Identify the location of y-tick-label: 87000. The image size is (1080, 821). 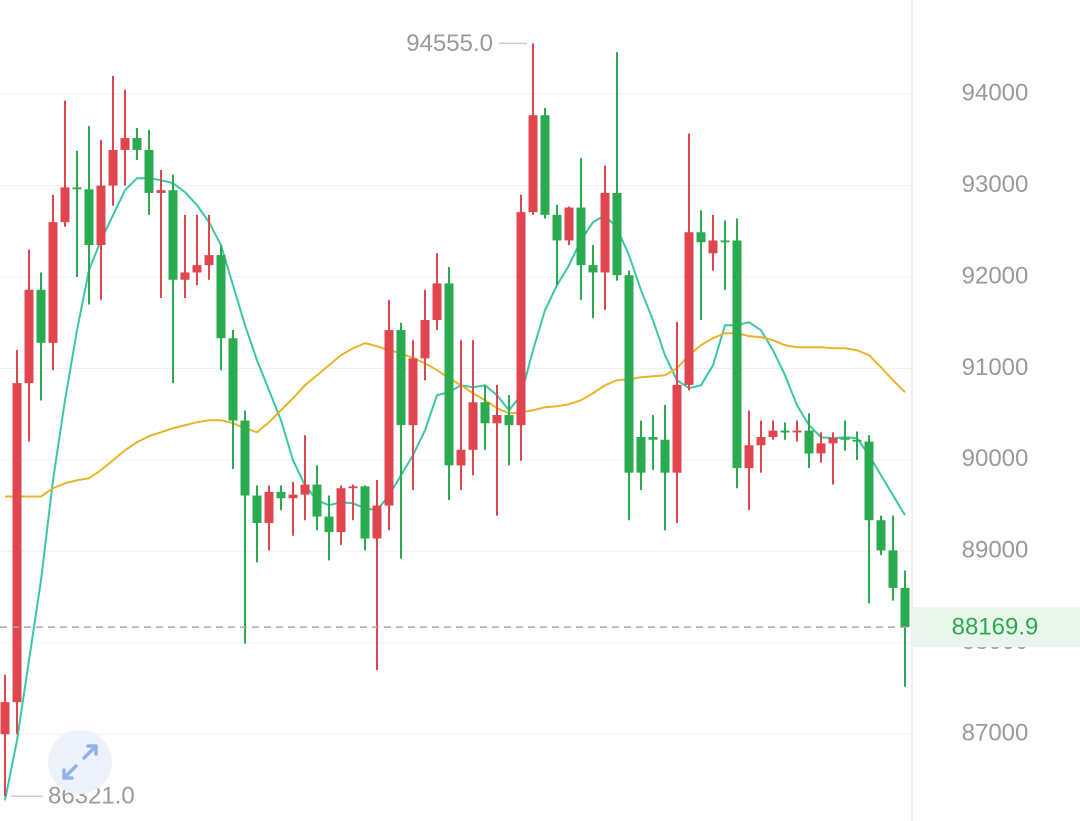
(995, 732).